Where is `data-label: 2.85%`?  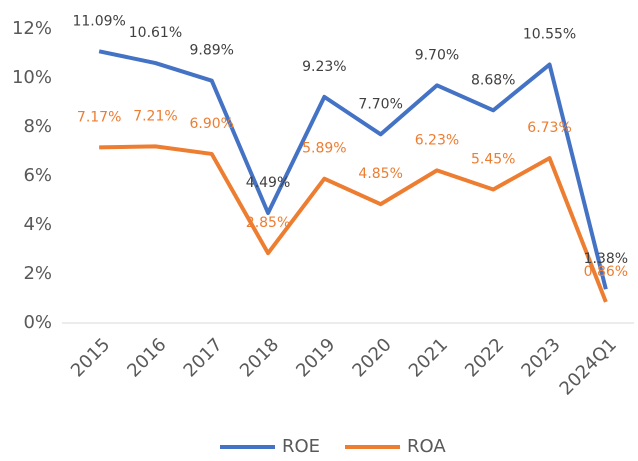
data-label: 2.85% is located at coordinates (268, 223).